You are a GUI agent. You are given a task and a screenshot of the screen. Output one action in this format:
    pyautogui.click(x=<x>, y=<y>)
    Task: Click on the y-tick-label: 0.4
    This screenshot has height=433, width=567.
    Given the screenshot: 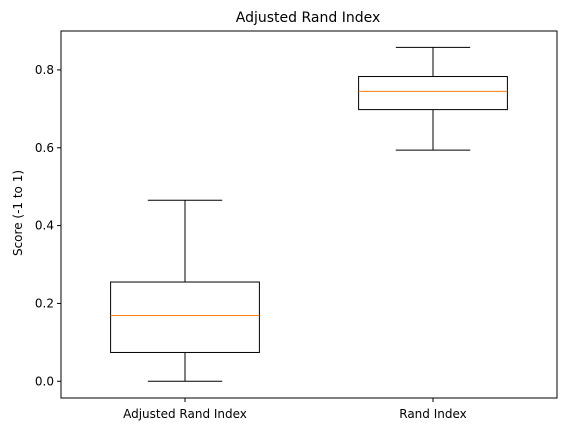 What is the action you would take?
    pyautogui.click(x=44, y=226)
    